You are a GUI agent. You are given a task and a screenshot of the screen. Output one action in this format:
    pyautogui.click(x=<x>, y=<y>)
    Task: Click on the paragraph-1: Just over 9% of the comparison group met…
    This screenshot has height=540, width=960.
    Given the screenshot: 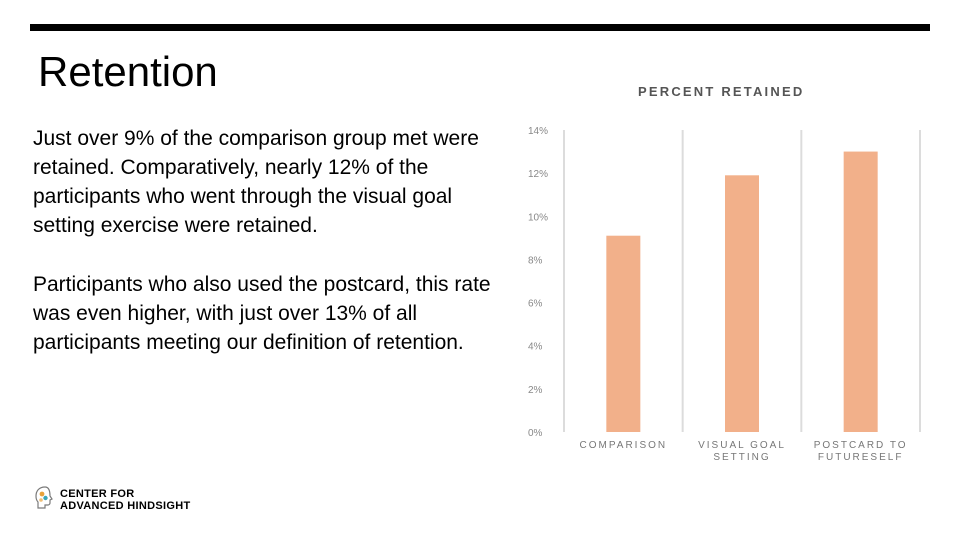 What is the action you would take?
    pyautogui.click(x=256, y=182)
    